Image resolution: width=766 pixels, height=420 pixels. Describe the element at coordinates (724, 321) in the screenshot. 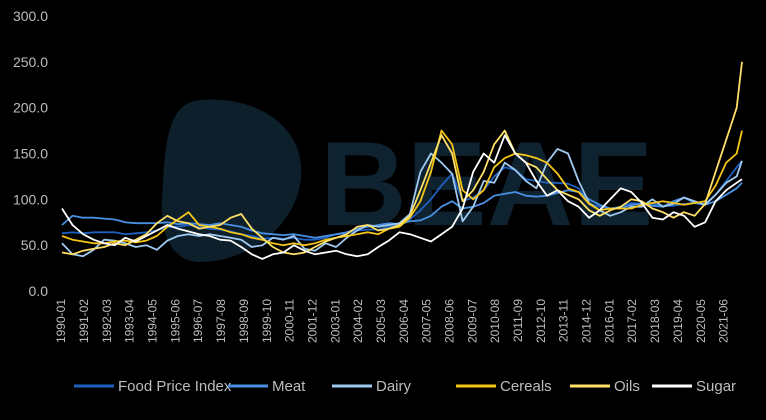

I see `x-tick-label: 2021-06` at that location.